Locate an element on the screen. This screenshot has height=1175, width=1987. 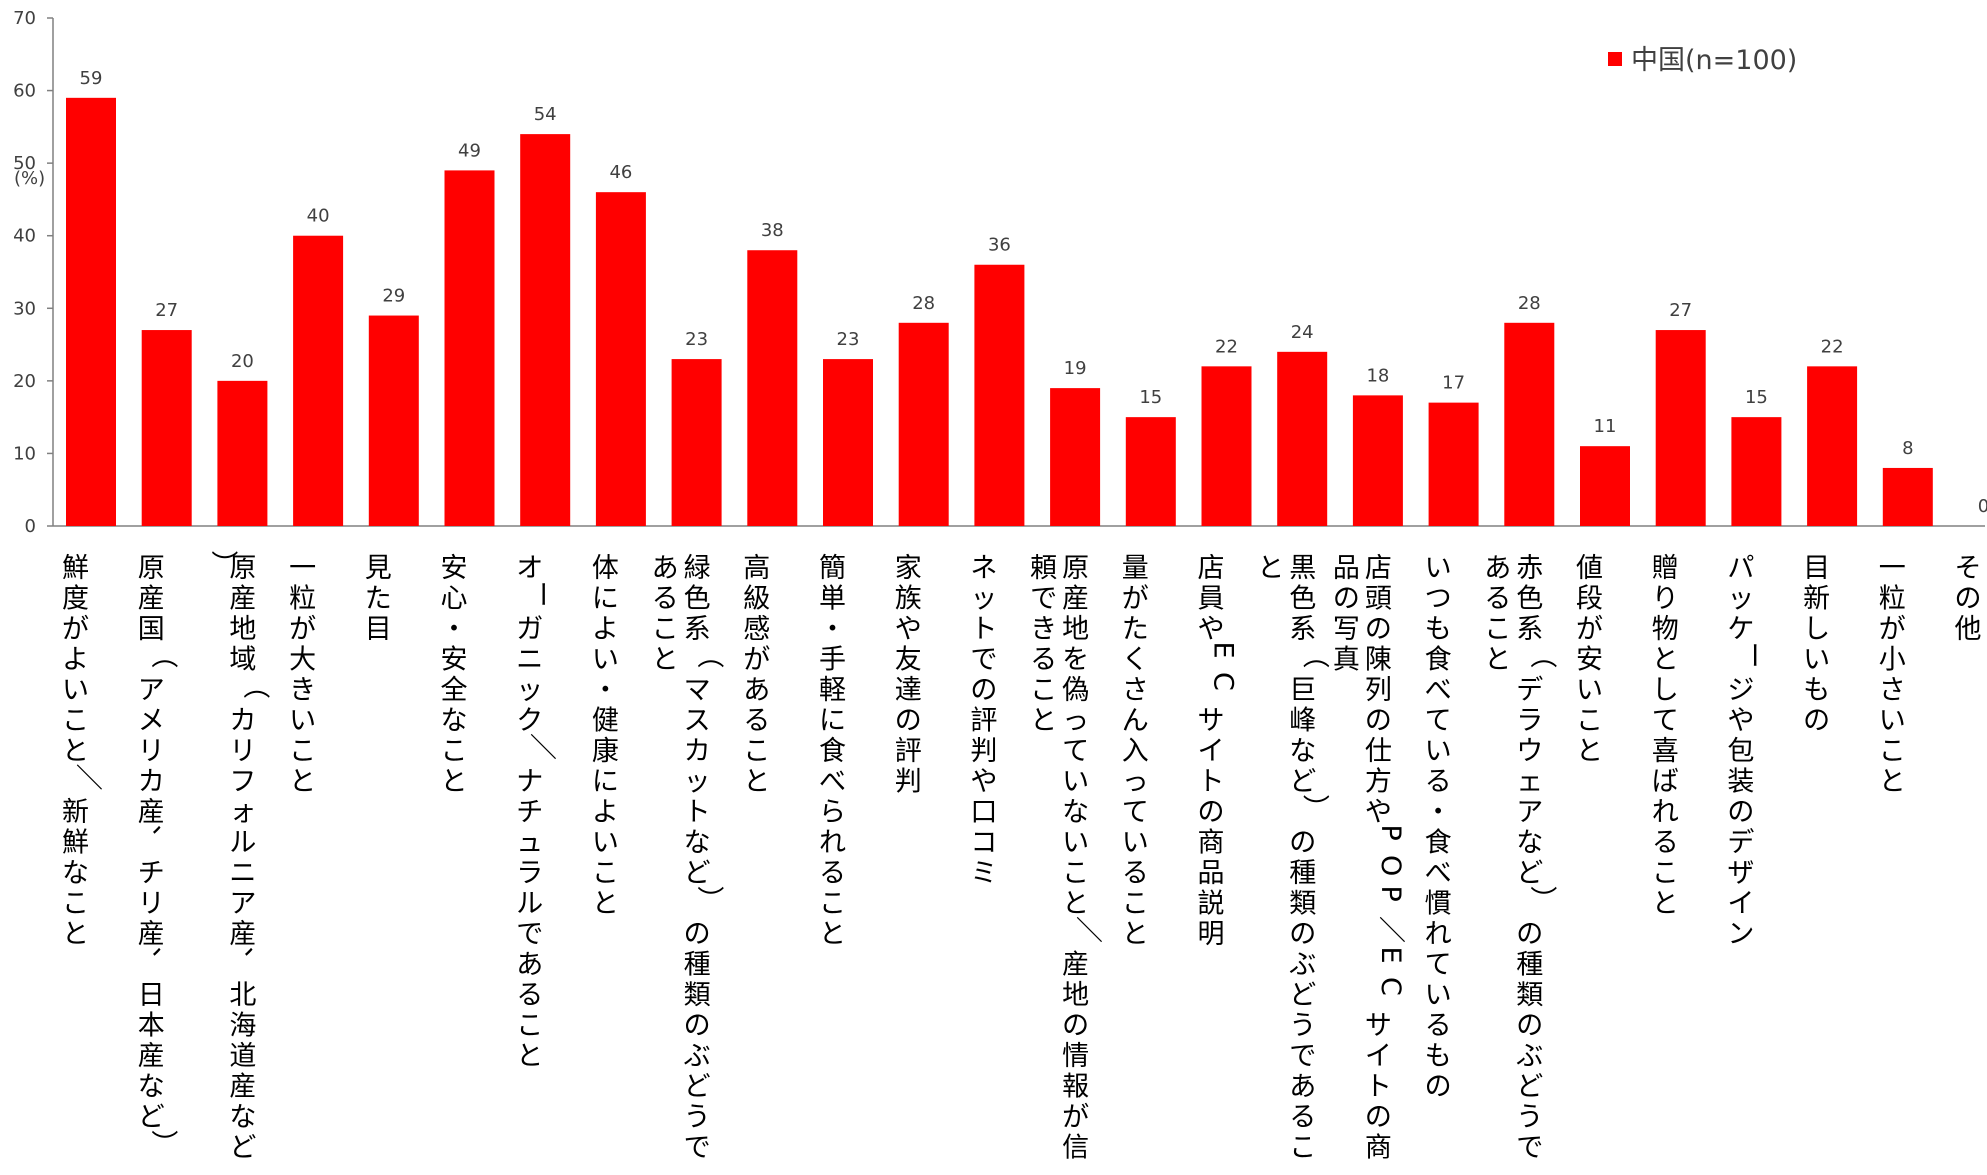
category-glyph: ウ is located at coordinates (1529, 751).